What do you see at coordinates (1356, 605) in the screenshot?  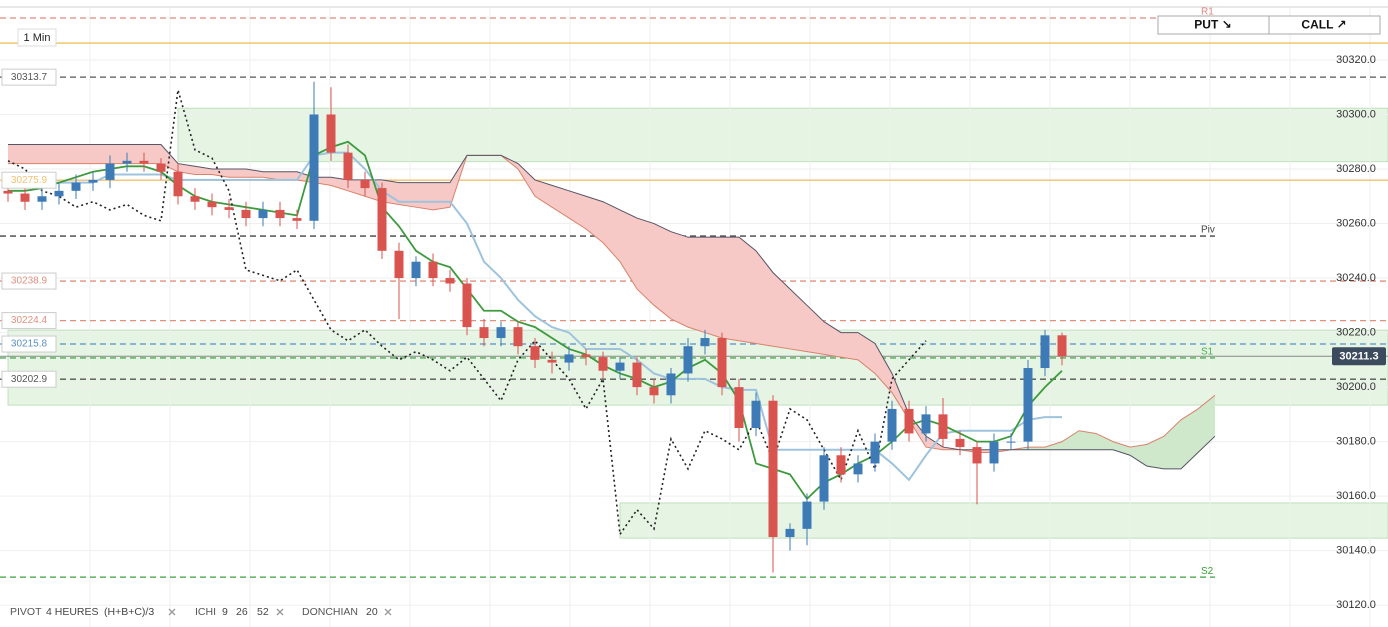 I see `y-tick-label: 30120.0` at bounding box center [1356, 605].